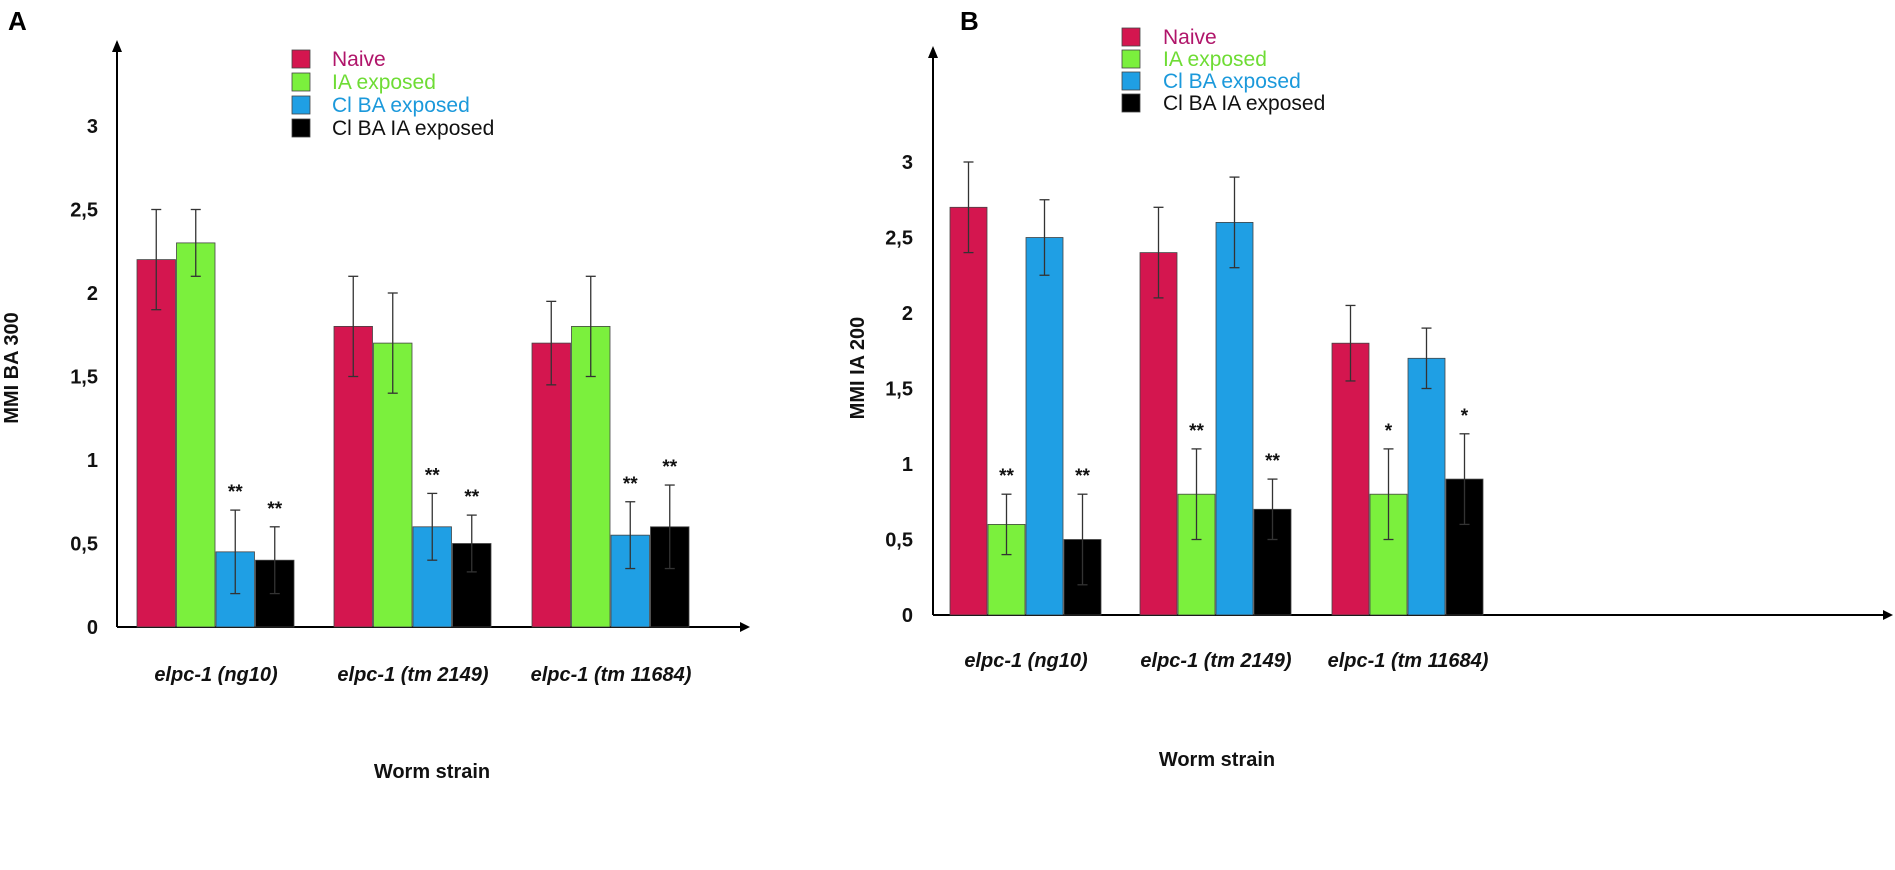  Describe the element at coordinates (84, 211) in the screenshot. I see `panel-a-y-tick-label: 2,5` at that location.